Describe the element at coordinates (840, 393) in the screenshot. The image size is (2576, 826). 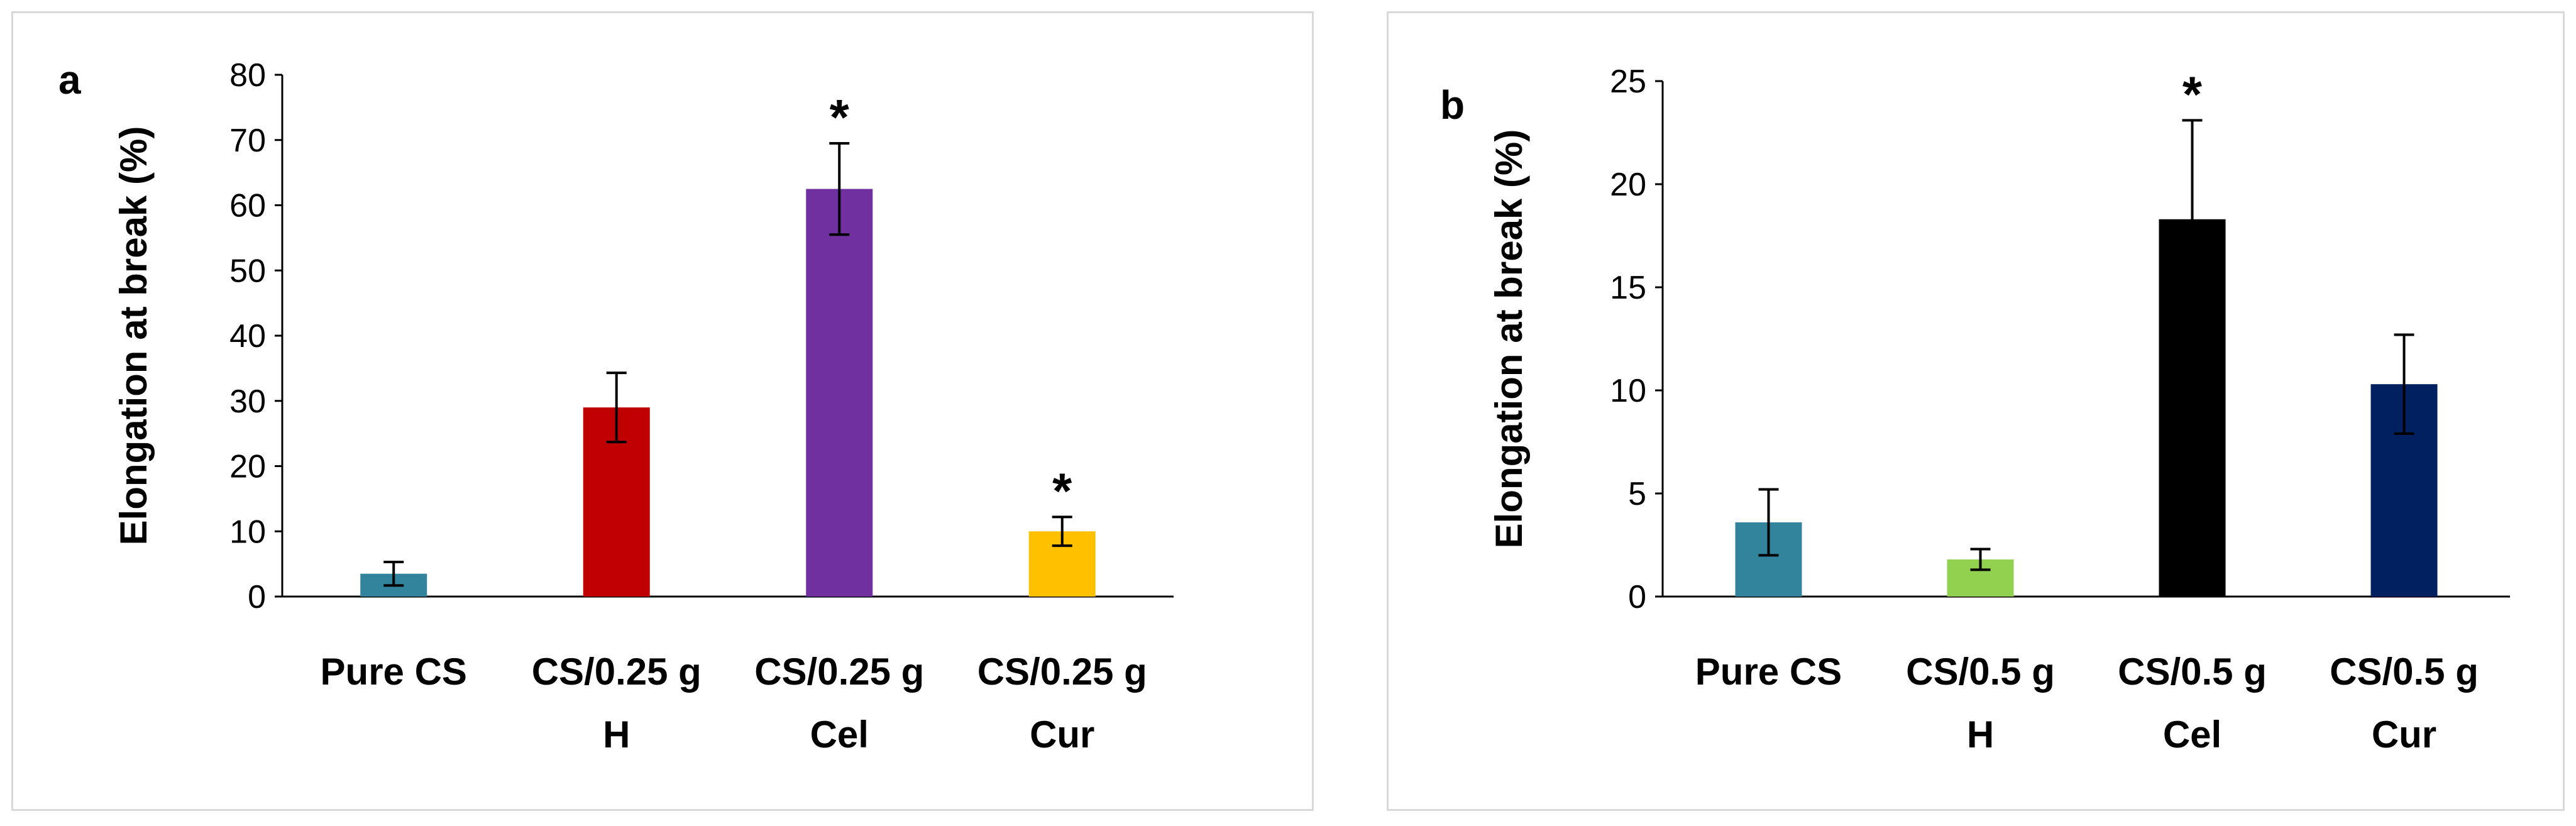
I see `bar` at that location.